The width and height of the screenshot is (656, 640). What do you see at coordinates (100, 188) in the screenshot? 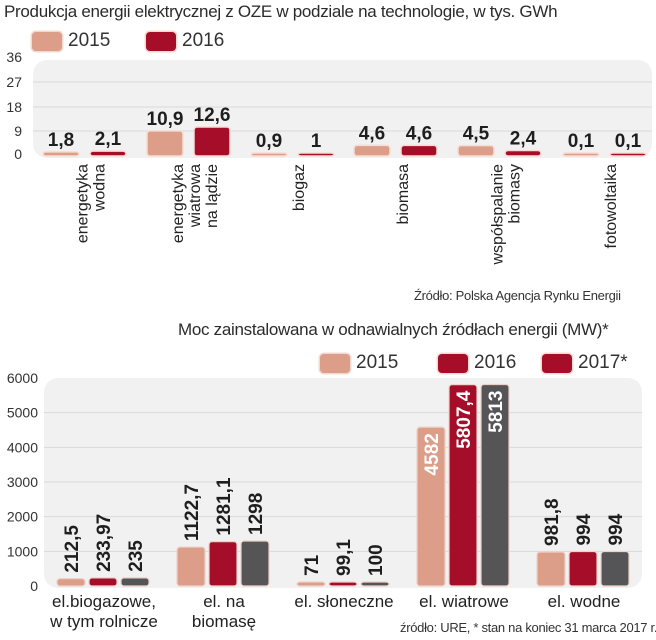
I see `chart1-category-label: wodna` at bounding box center [100, 188].